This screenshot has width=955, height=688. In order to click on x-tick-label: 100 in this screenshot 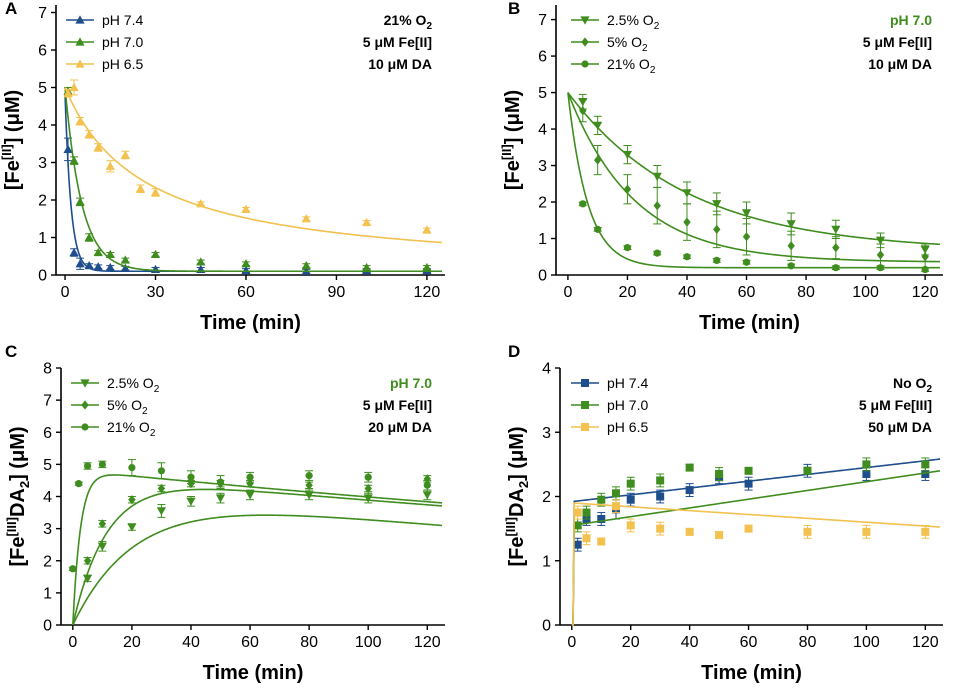, I will do `click(865, 292)`.